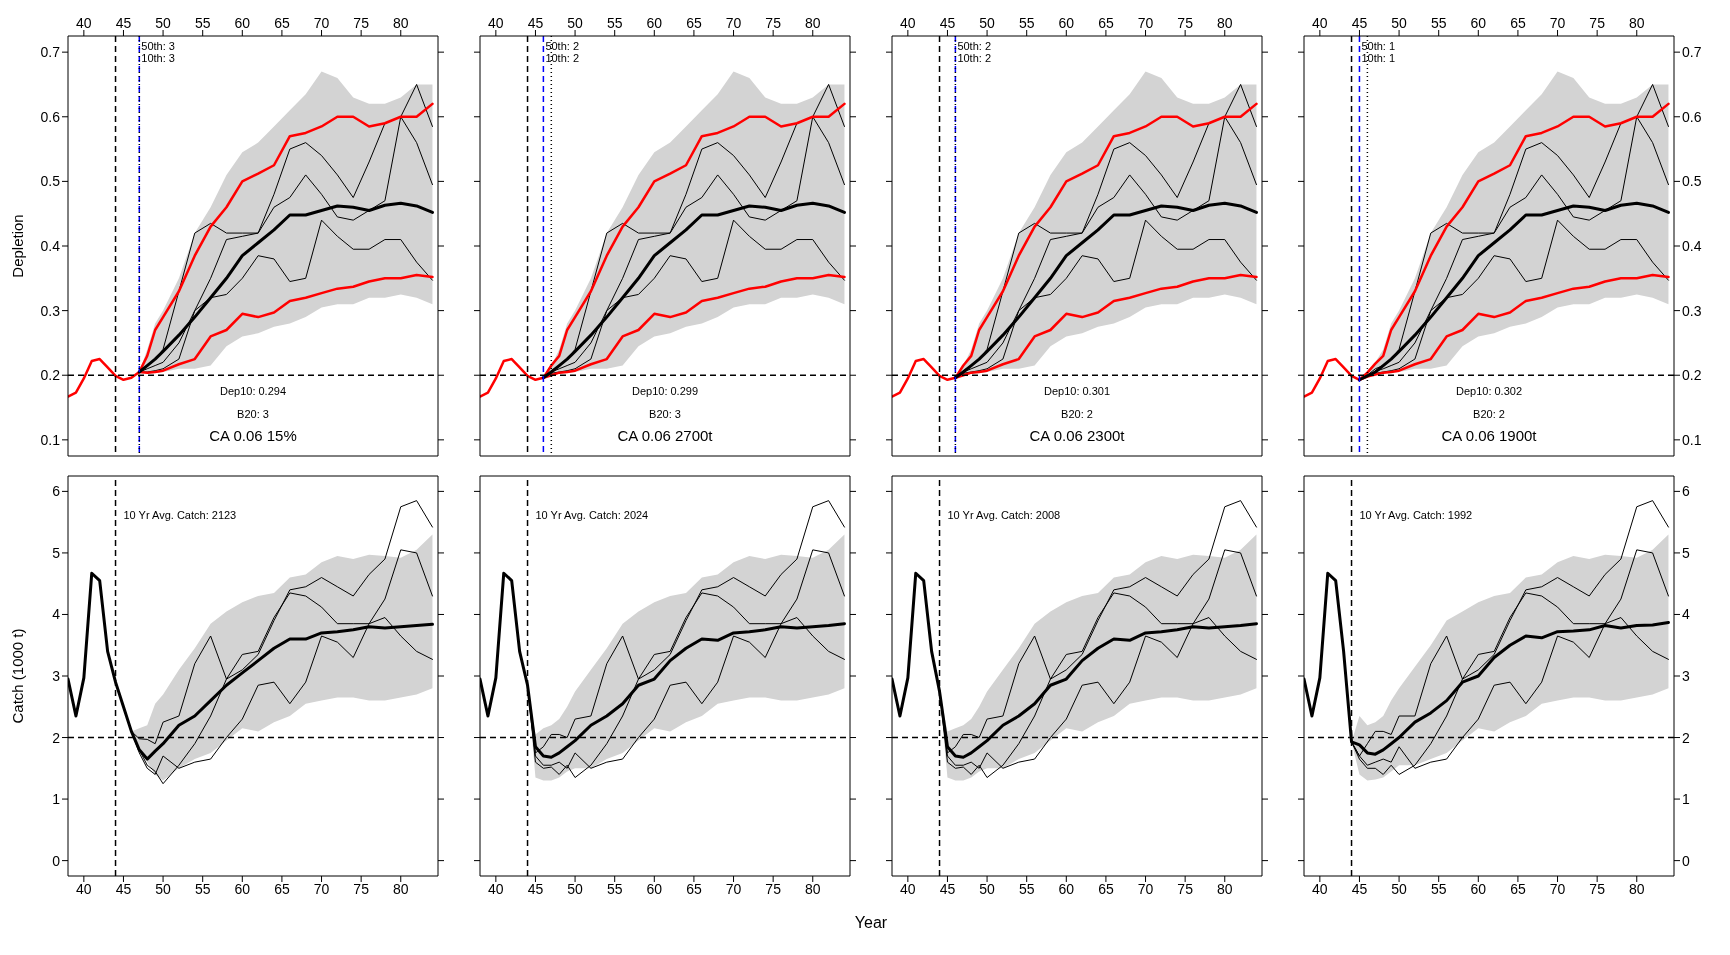 This screenshot has height=955, width=1730. Describe the element at coordinates (1686, 799) in the screenshot. I see `y2-tick-label: 1` at that location.